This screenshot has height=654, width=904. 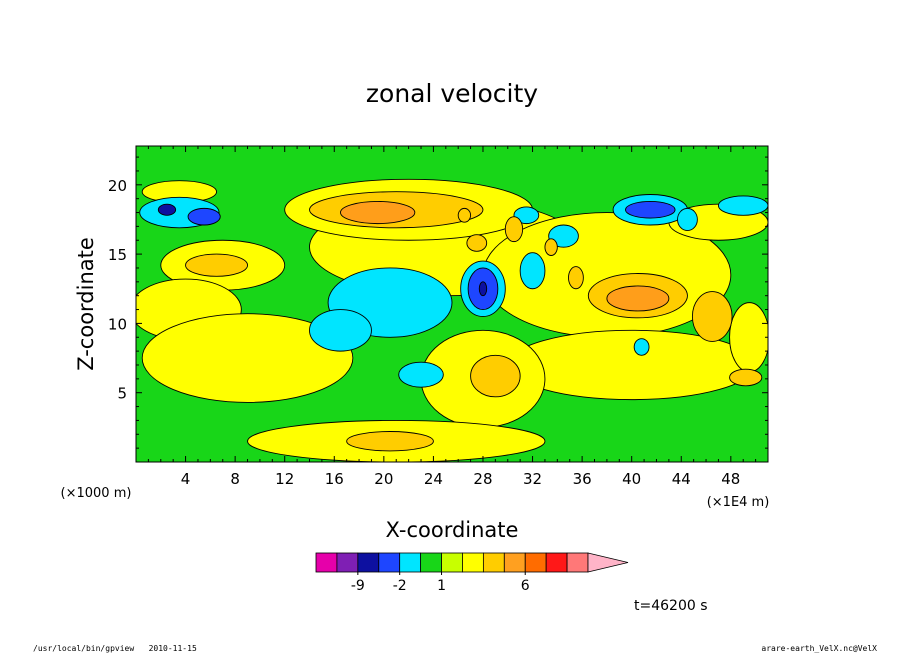 I want to click on footer-left: /usr/local/bin/gpview 2010-11-15, so click(x=115, y=648).